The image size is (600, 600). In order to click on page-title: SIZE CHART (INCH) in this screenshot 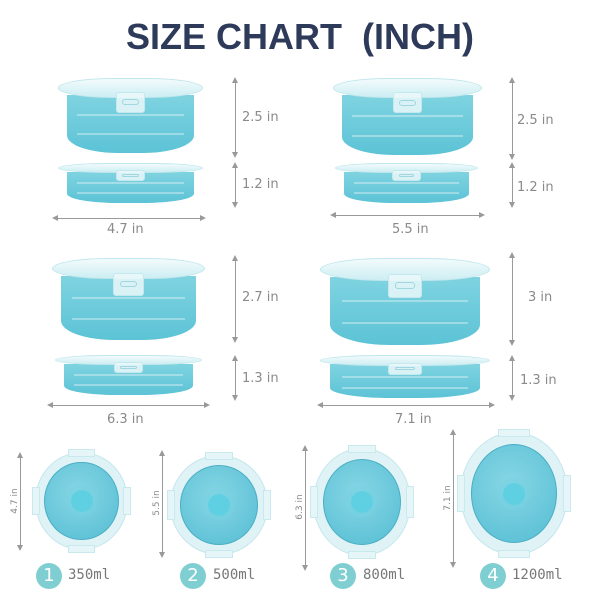, I will do `click(300, 36)`.